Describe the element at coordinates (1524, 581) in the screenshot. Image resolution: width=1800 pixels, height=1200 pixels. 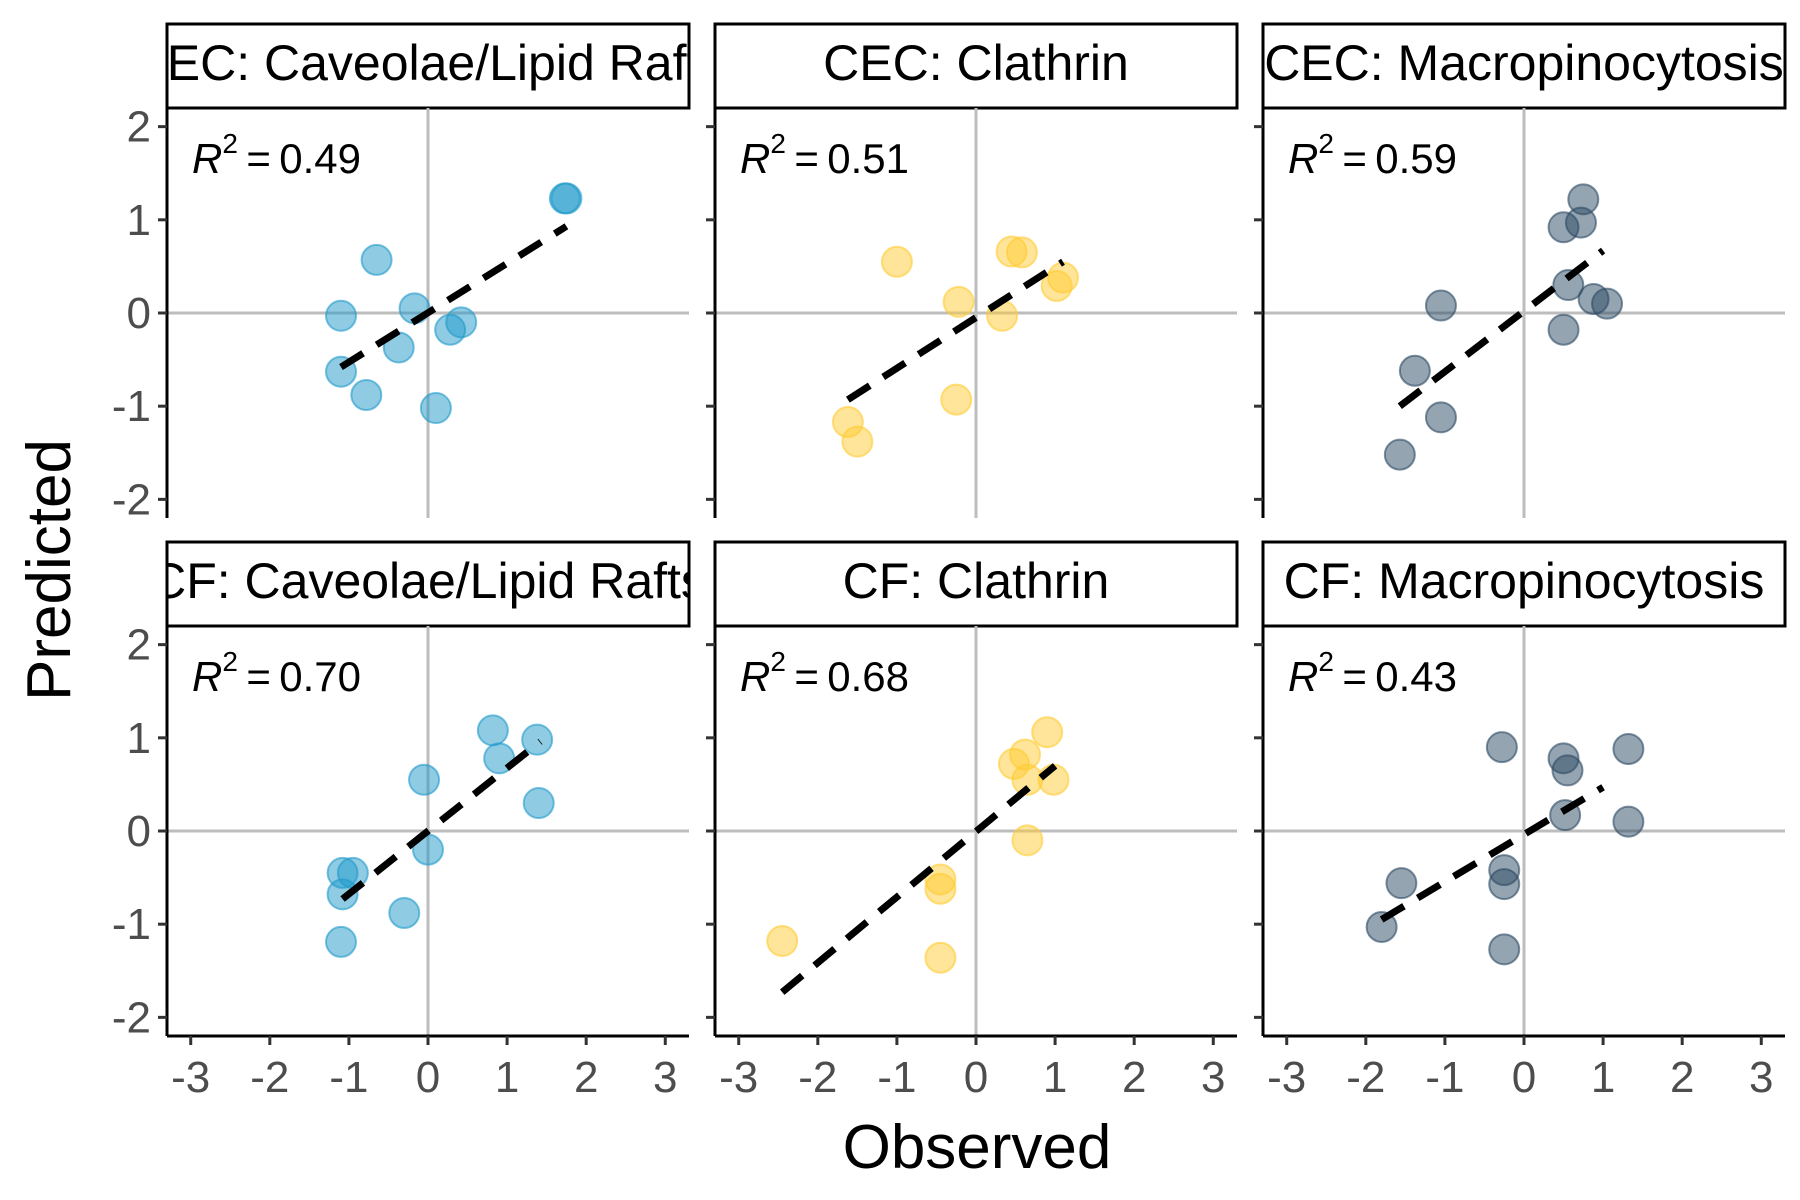
I see `panel-title: CF: Macropinocytosis` at that location.